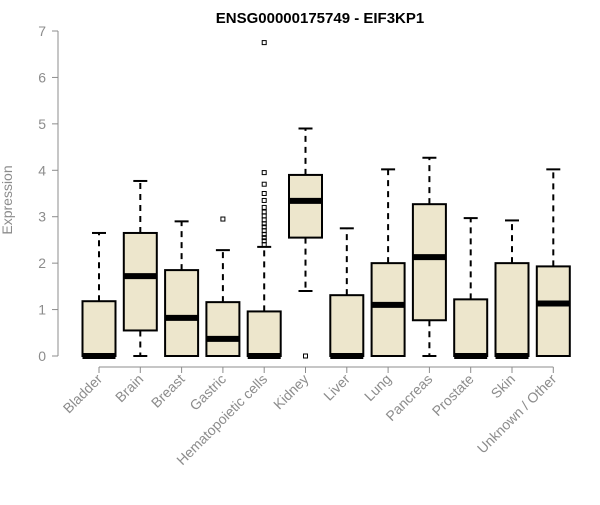 The height and width of the screenshot is (505, 600). Describe the element at coordinates (553, 262) in the screenshot. I see `box-unknown-other` at that location.